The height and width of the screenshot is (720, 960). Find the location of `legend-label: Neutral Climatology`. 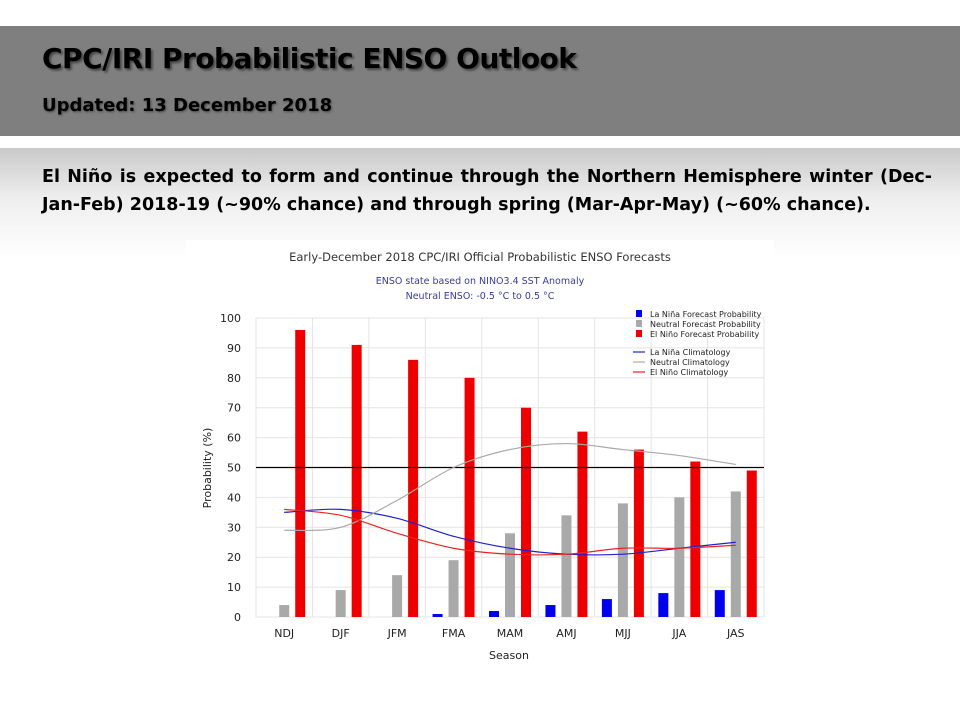

legend-label: Neutral Climatology is located at coordinates (690, 362).